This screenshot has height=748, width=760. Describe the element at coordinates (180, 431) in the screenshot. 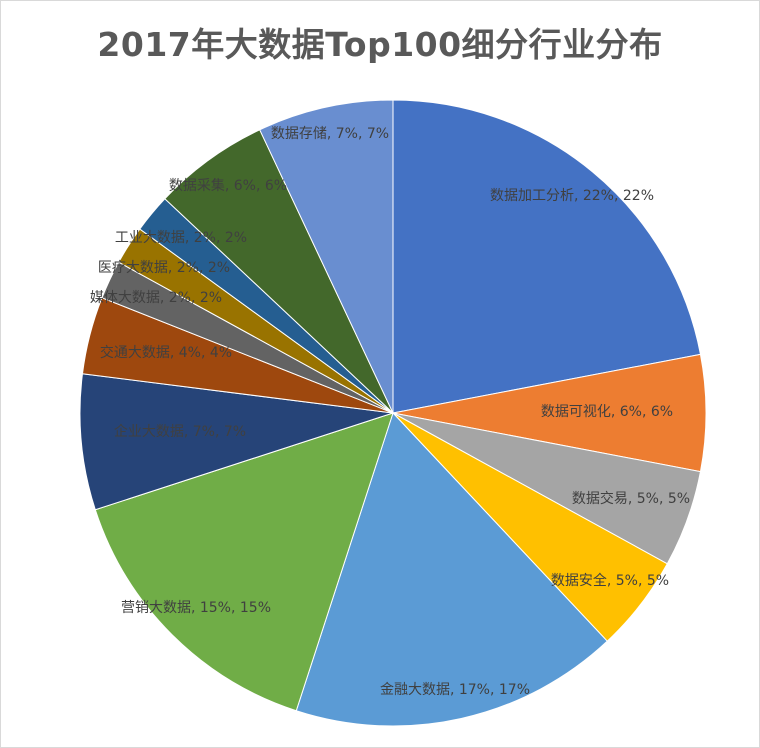

I see `slice-label: 企业大数据, 7%, 7%` at that location.